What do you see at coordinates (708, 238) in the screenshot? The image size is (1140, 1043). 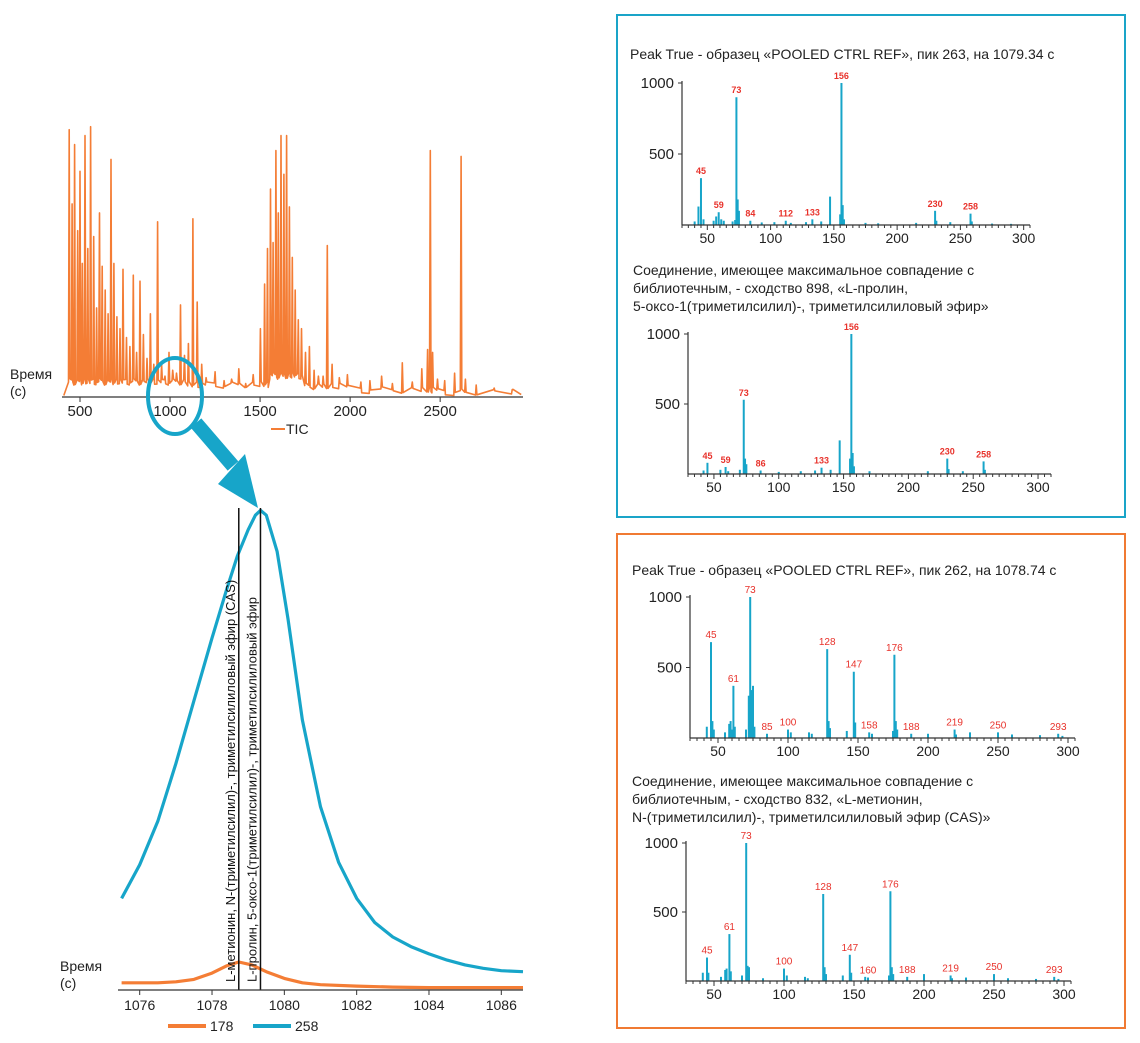 I see `pt-sample-x-tick-label: 50` at bounding box center [708, 238].